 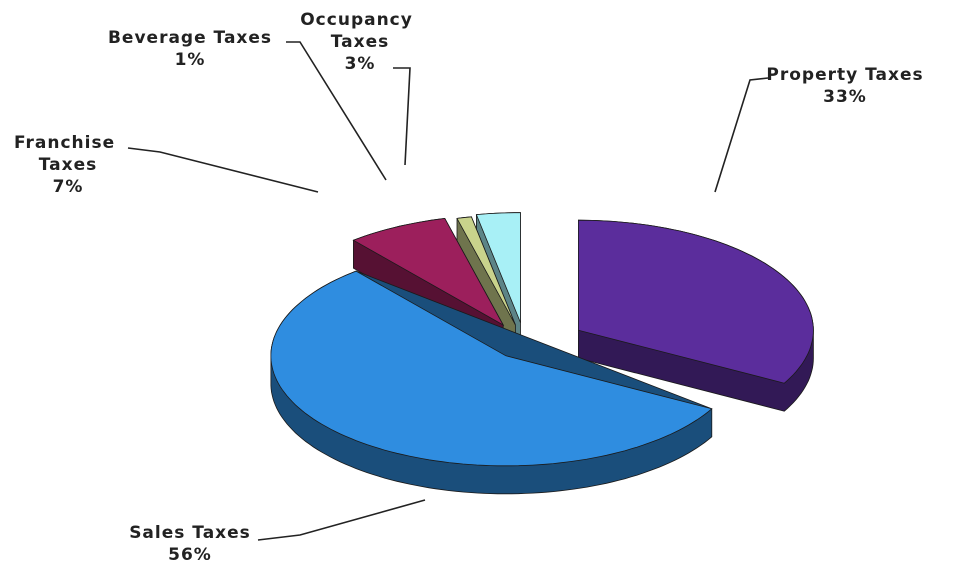 What do you see at coordinates (68, 154) in the screenshot?
I see `slice-label: Franchise Taxes` at bounding box center [68, 154].